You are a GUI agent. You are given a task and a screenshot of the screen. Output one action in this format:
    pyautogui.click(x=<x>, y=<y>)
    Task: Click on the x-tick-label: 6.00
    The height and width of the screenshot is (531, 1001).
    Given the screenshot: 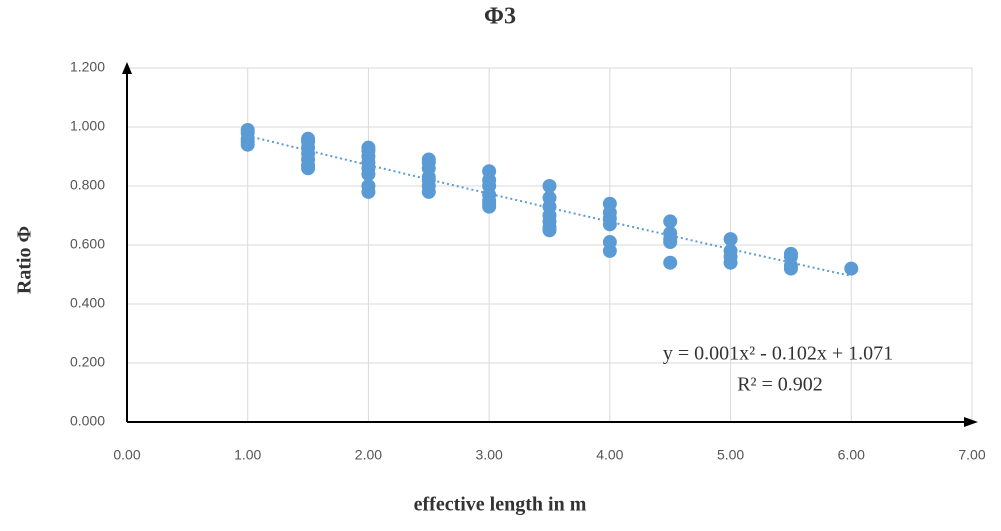 What is the action you would take?
    pyautogui.click(x=851, y=455)
    